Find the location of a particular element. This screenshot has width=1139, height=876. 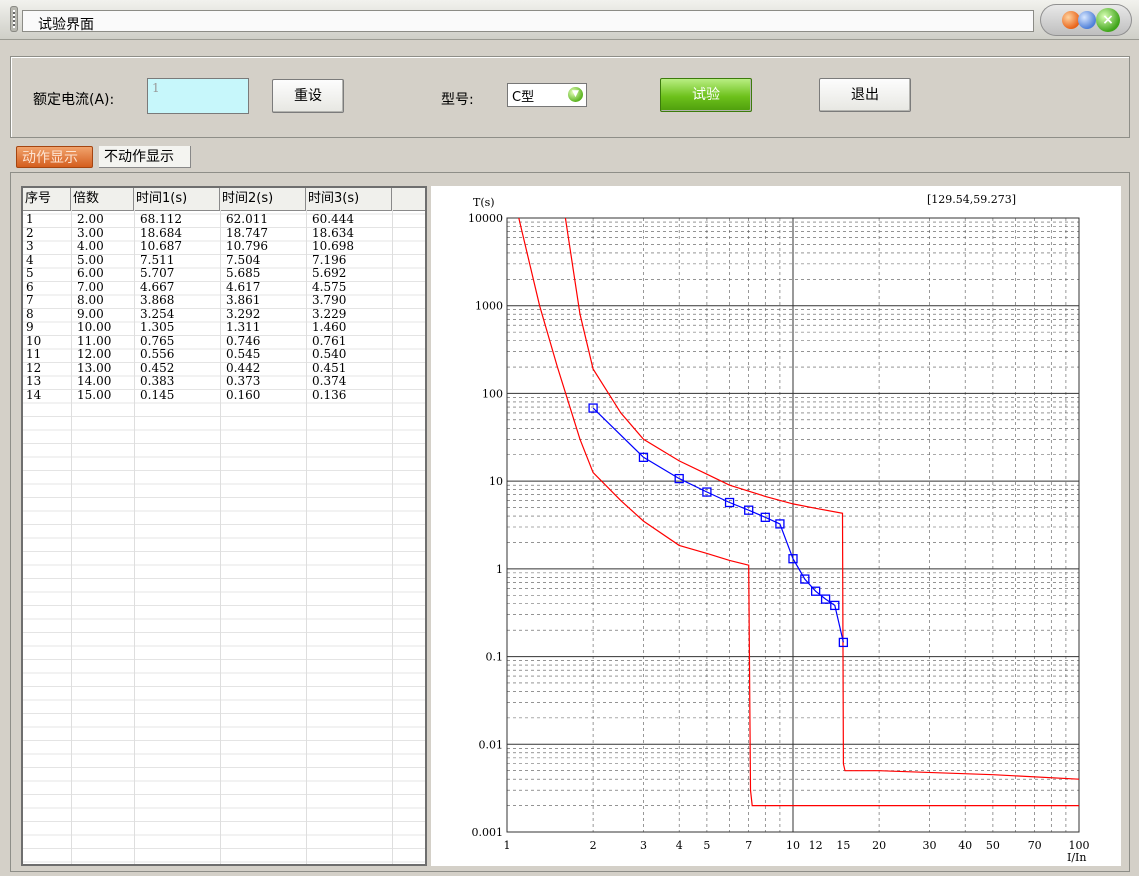

table-cell: 3.229 is located at coordinates (329, 313).